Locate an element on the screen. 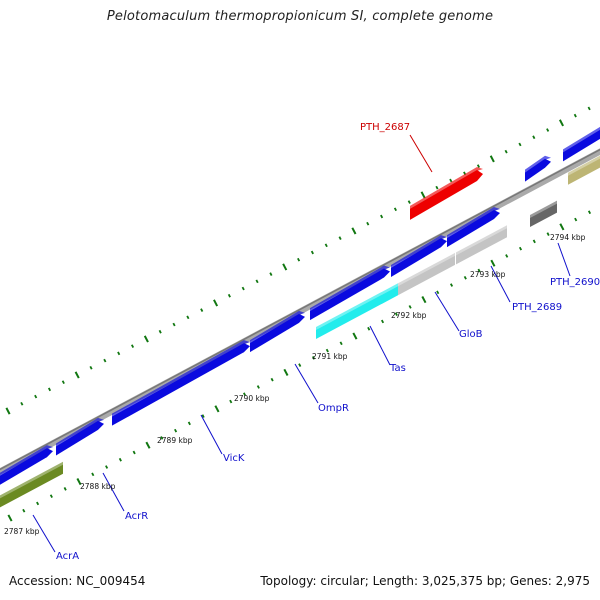 The image size is (600, 600). gene-label-pth-2687: PTH_2687 is located at coordinates (385, 127).